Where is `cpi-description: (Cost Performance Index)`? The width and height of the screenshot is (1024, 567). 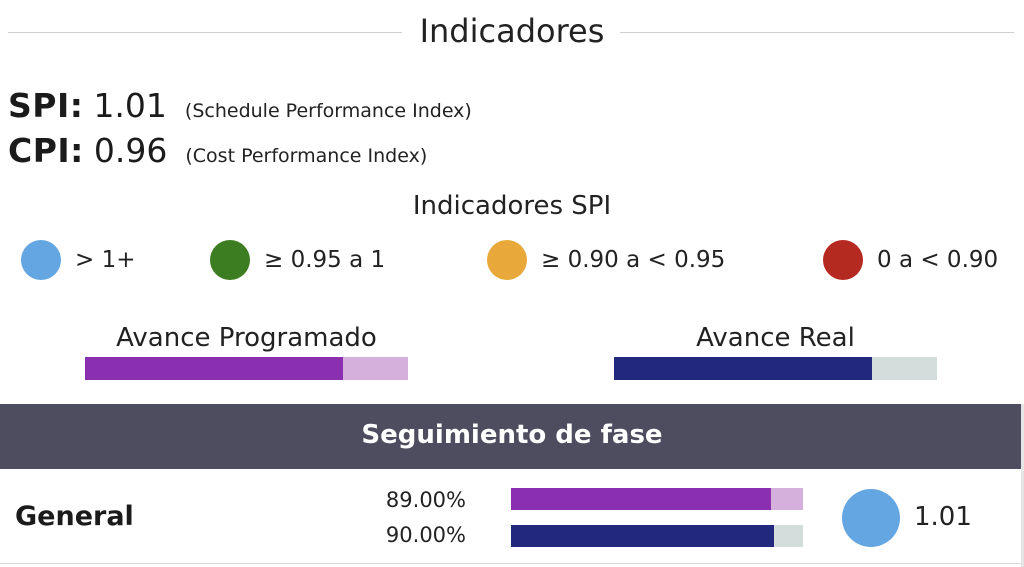
cpi-description: (Cost Performance Index) is located at coordinates (306, 156).